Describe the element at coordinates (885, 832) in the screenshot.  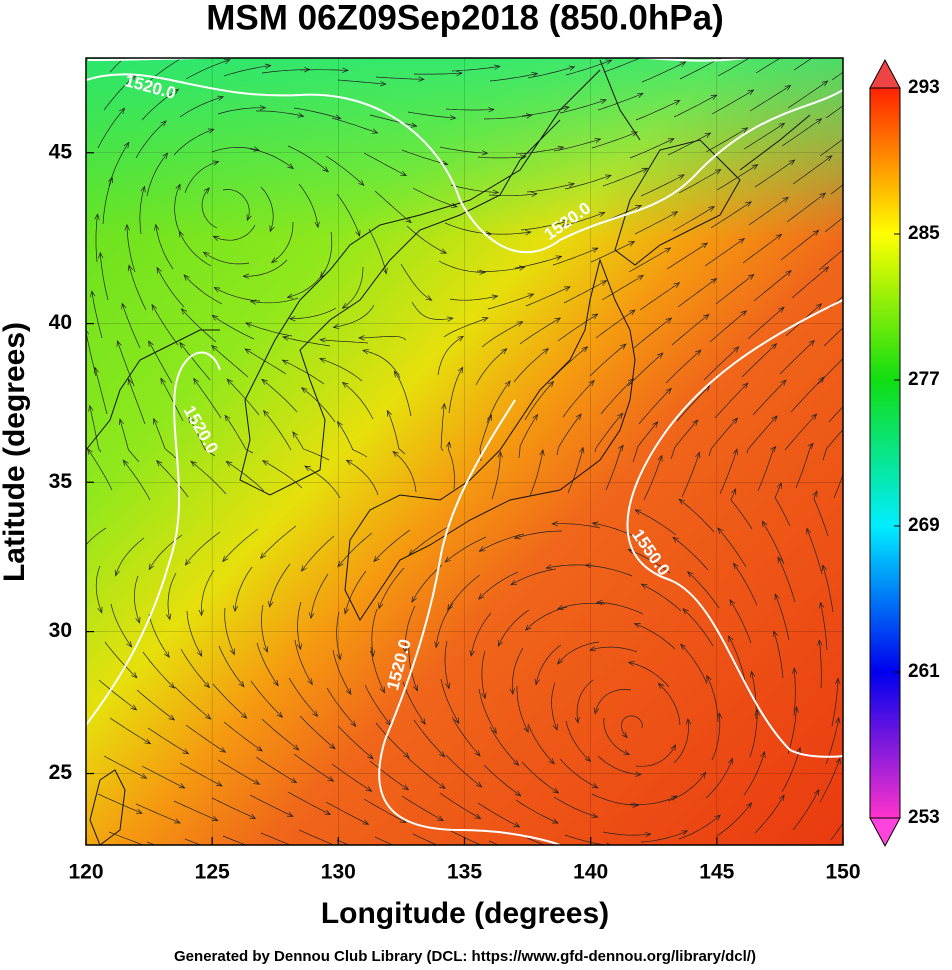
I see `colorbar-extend-bottom` at that location.